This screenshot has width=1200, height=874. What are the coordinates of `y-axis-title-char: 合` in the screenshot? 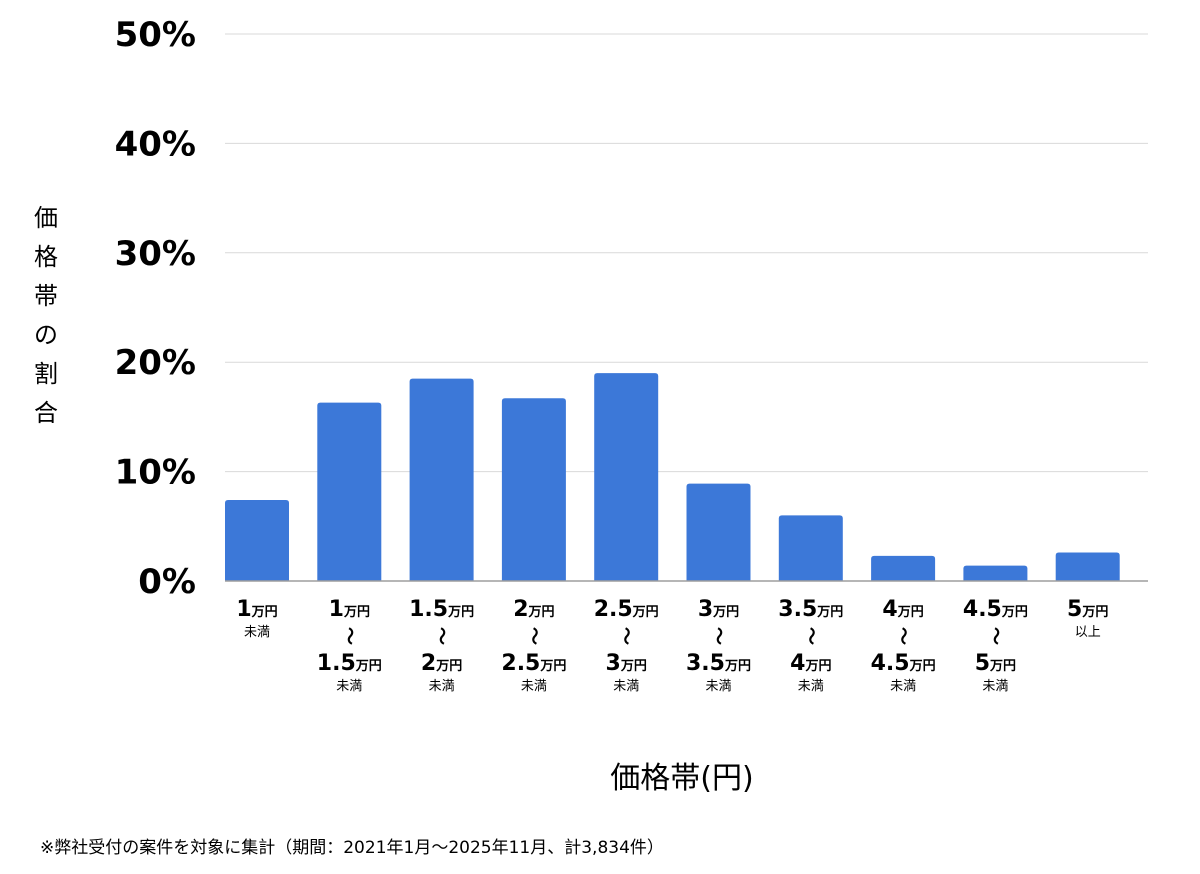 It's located at (46, 413).